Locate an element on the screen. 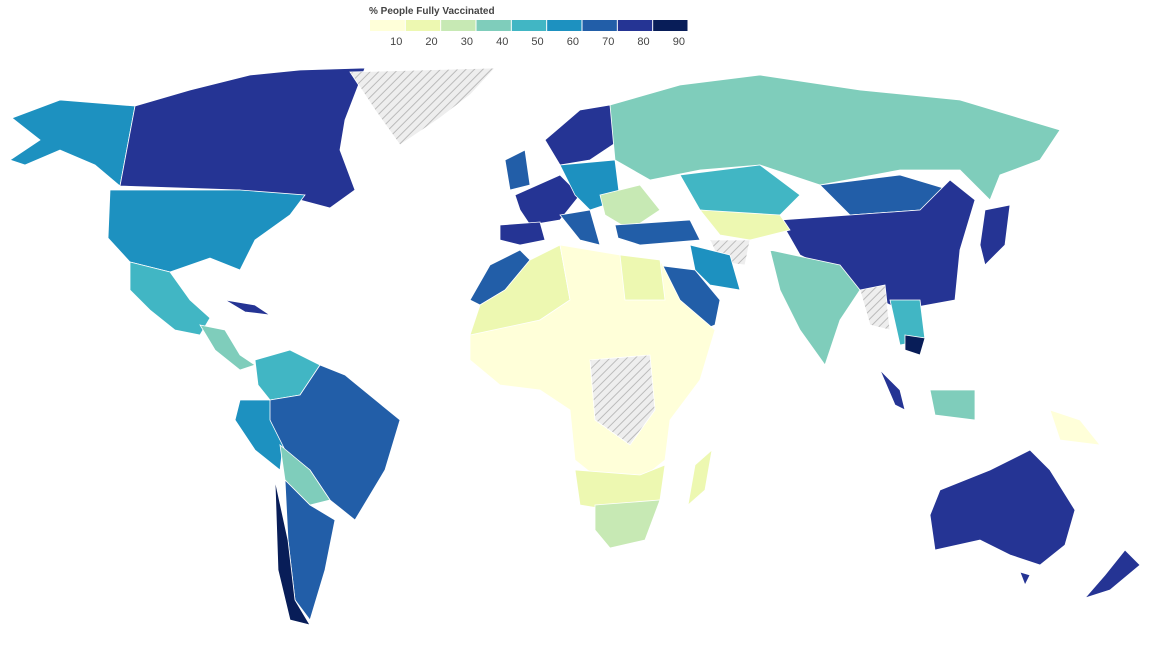 This screenshot has width=1153, height=647. legend-tick-label: 90 is located at coordinates (679, 42).